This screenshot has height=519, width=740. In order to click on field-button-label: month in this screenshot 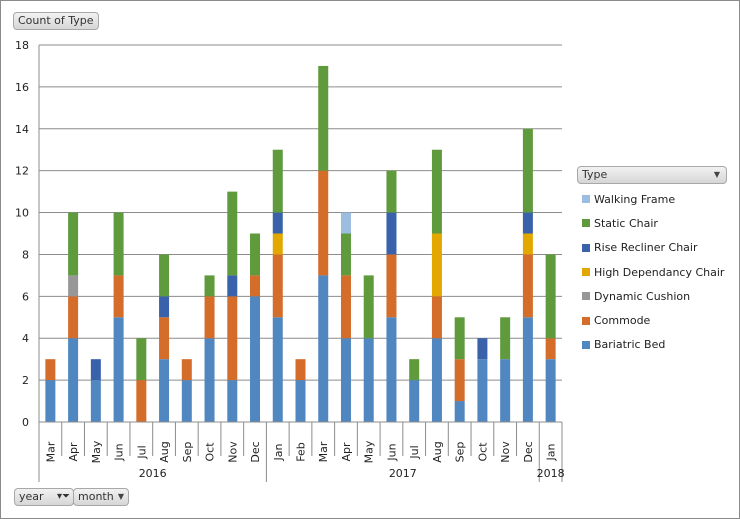, I will do `click(96, 496)`.